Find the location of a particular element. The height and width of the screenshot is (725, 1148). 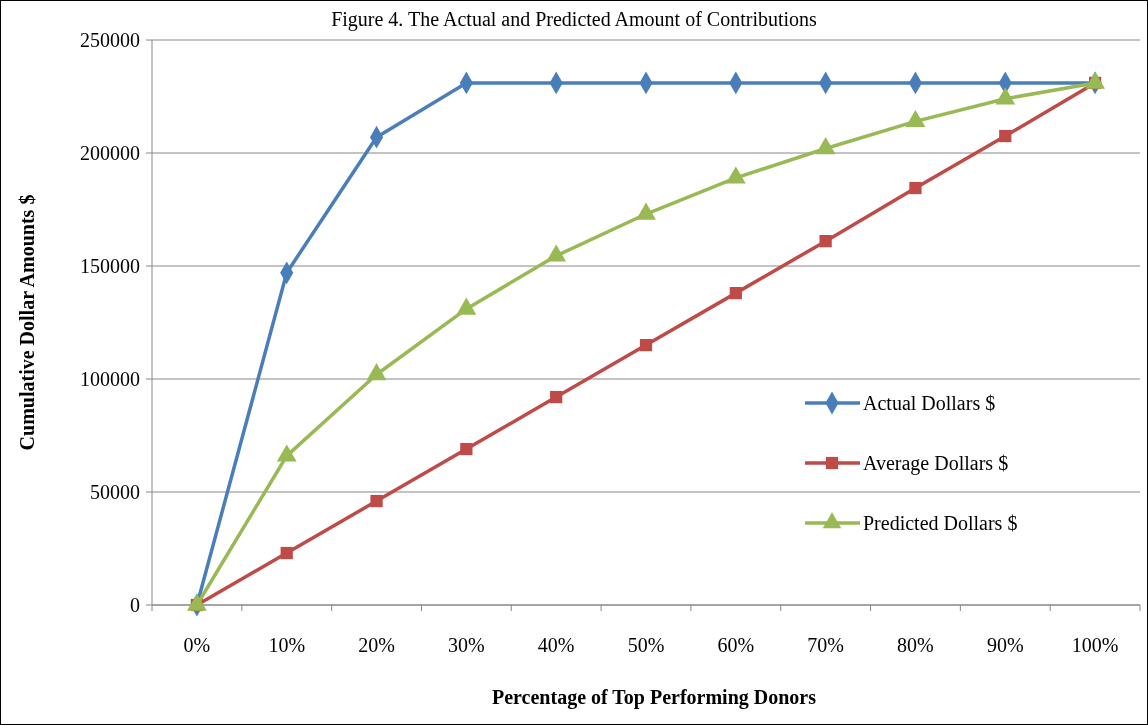

x-tick-label: 40% is located at coordinates (556, 645).